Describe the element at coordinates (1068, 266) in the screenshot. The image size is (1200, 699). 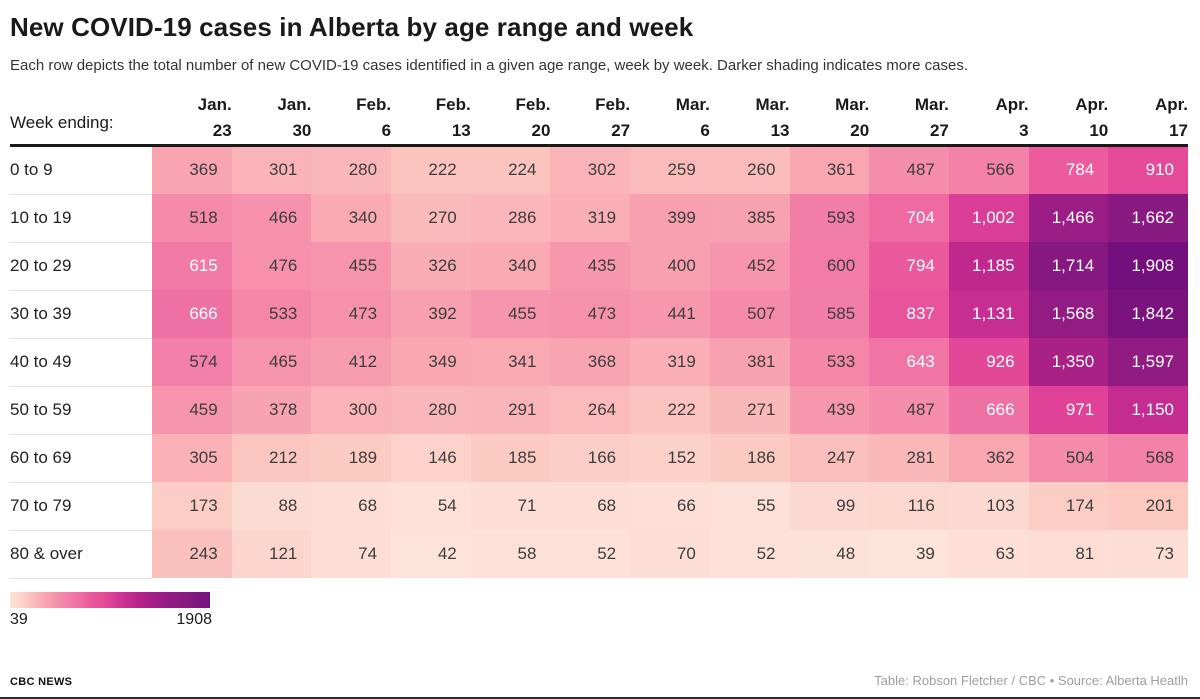
I see `heatmap-cell: 1,714` at that location.